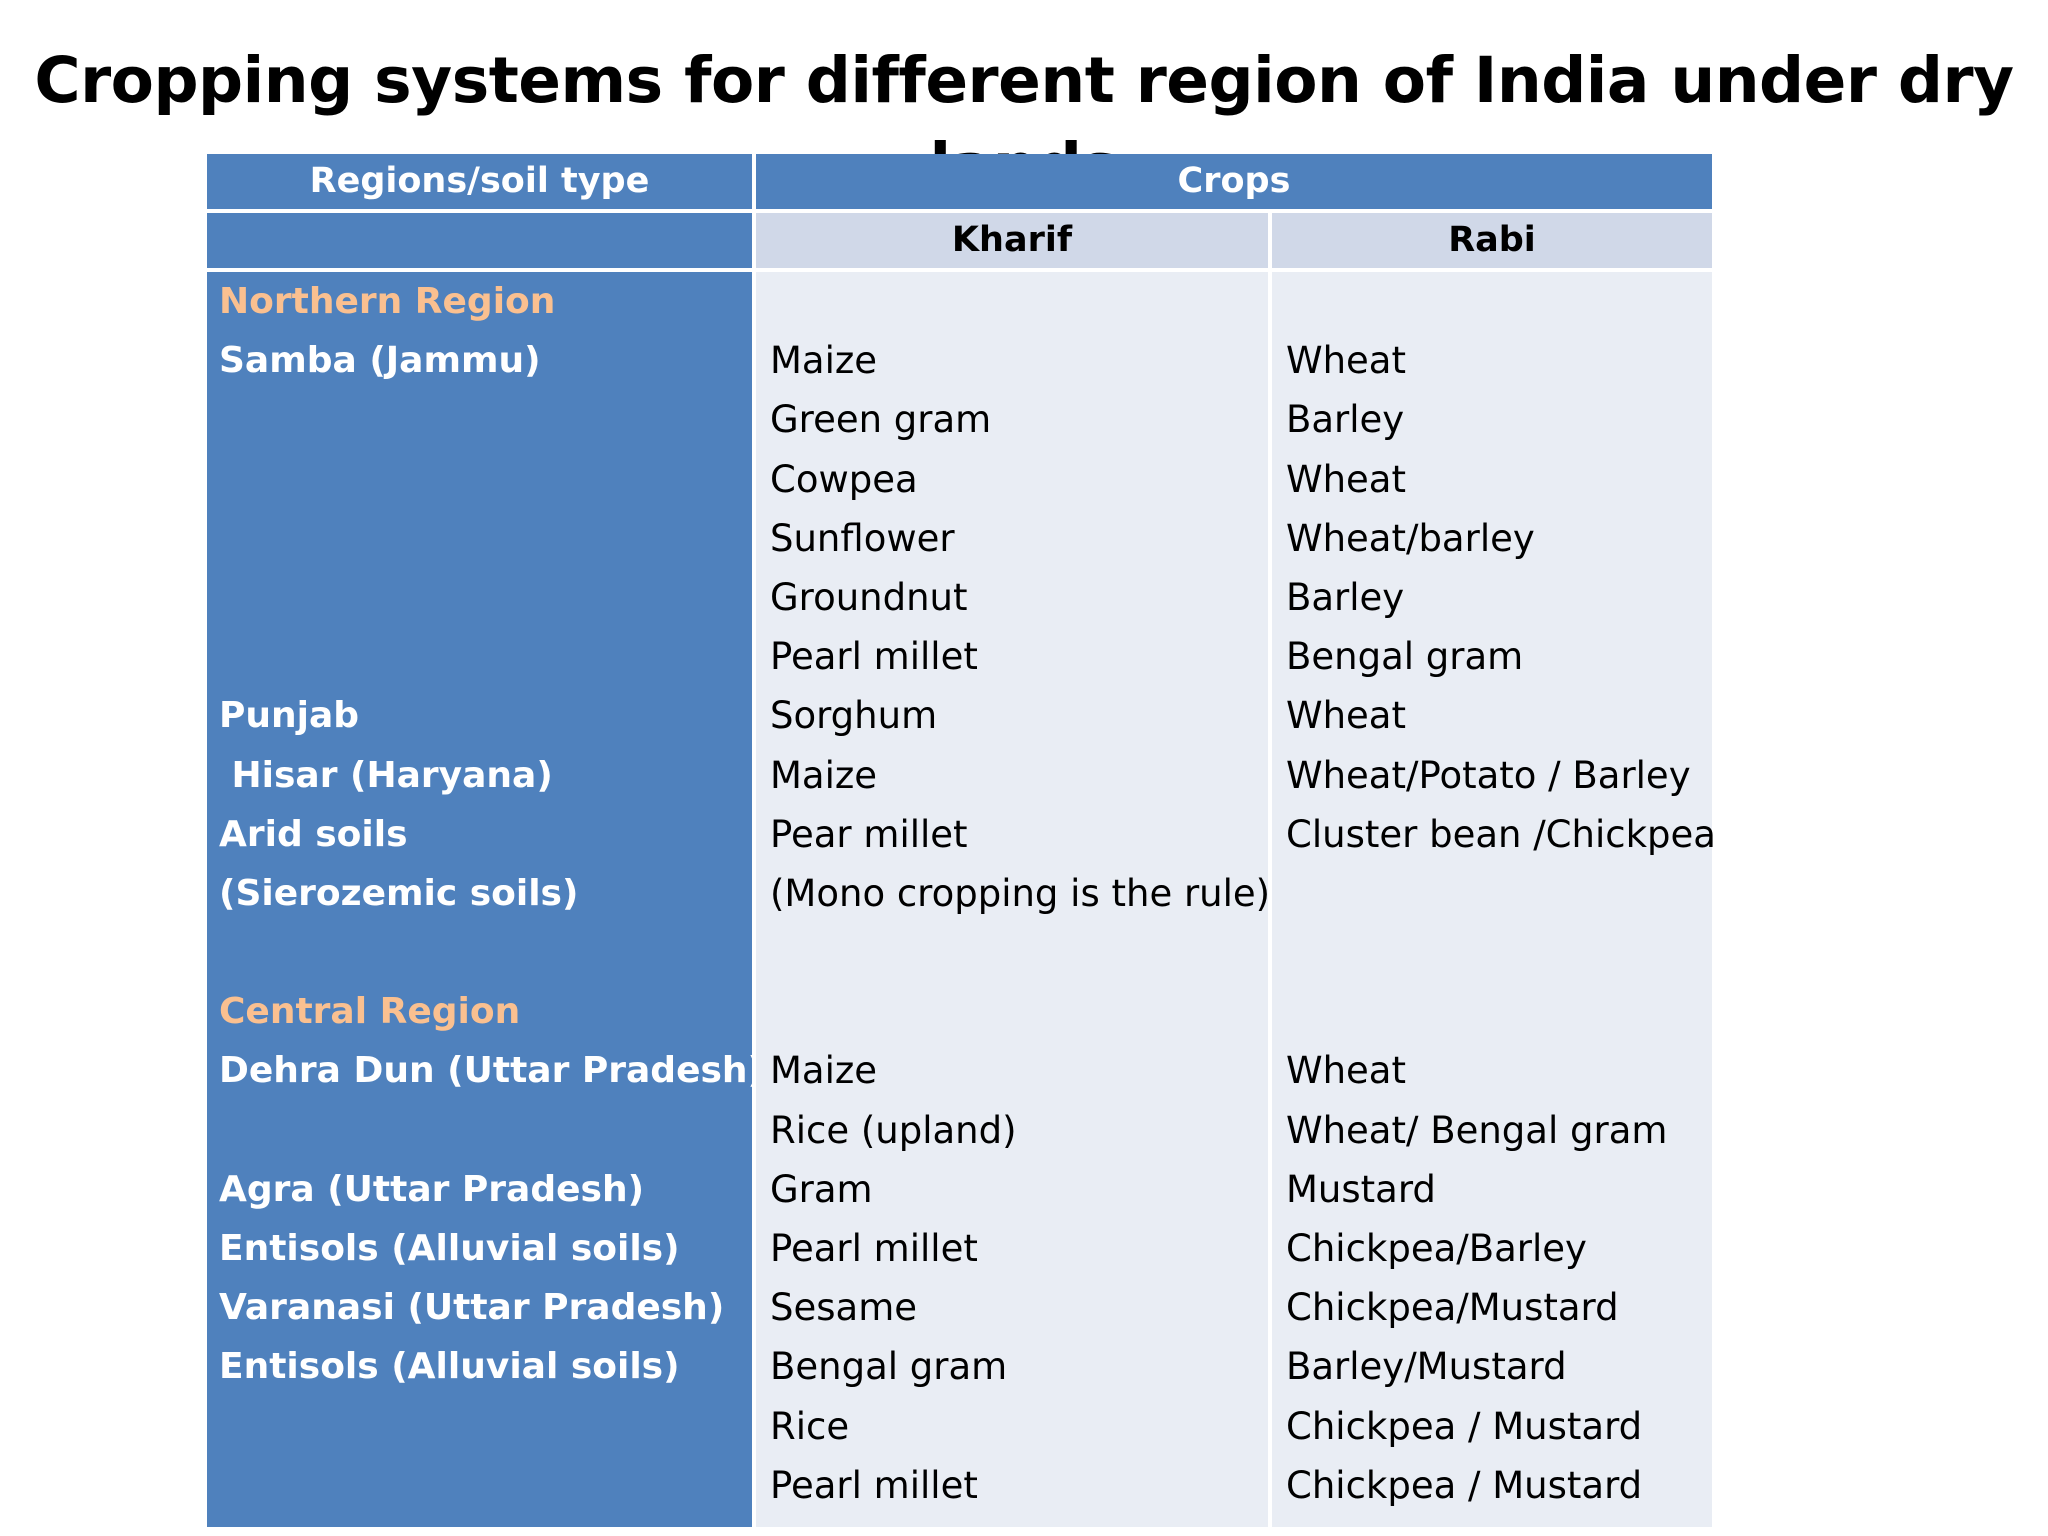 The height and width of the screenshot is (1536, 2048). I want to click on region-cell: Varanasi (Uttar Pradesh), so click(472, 1308).